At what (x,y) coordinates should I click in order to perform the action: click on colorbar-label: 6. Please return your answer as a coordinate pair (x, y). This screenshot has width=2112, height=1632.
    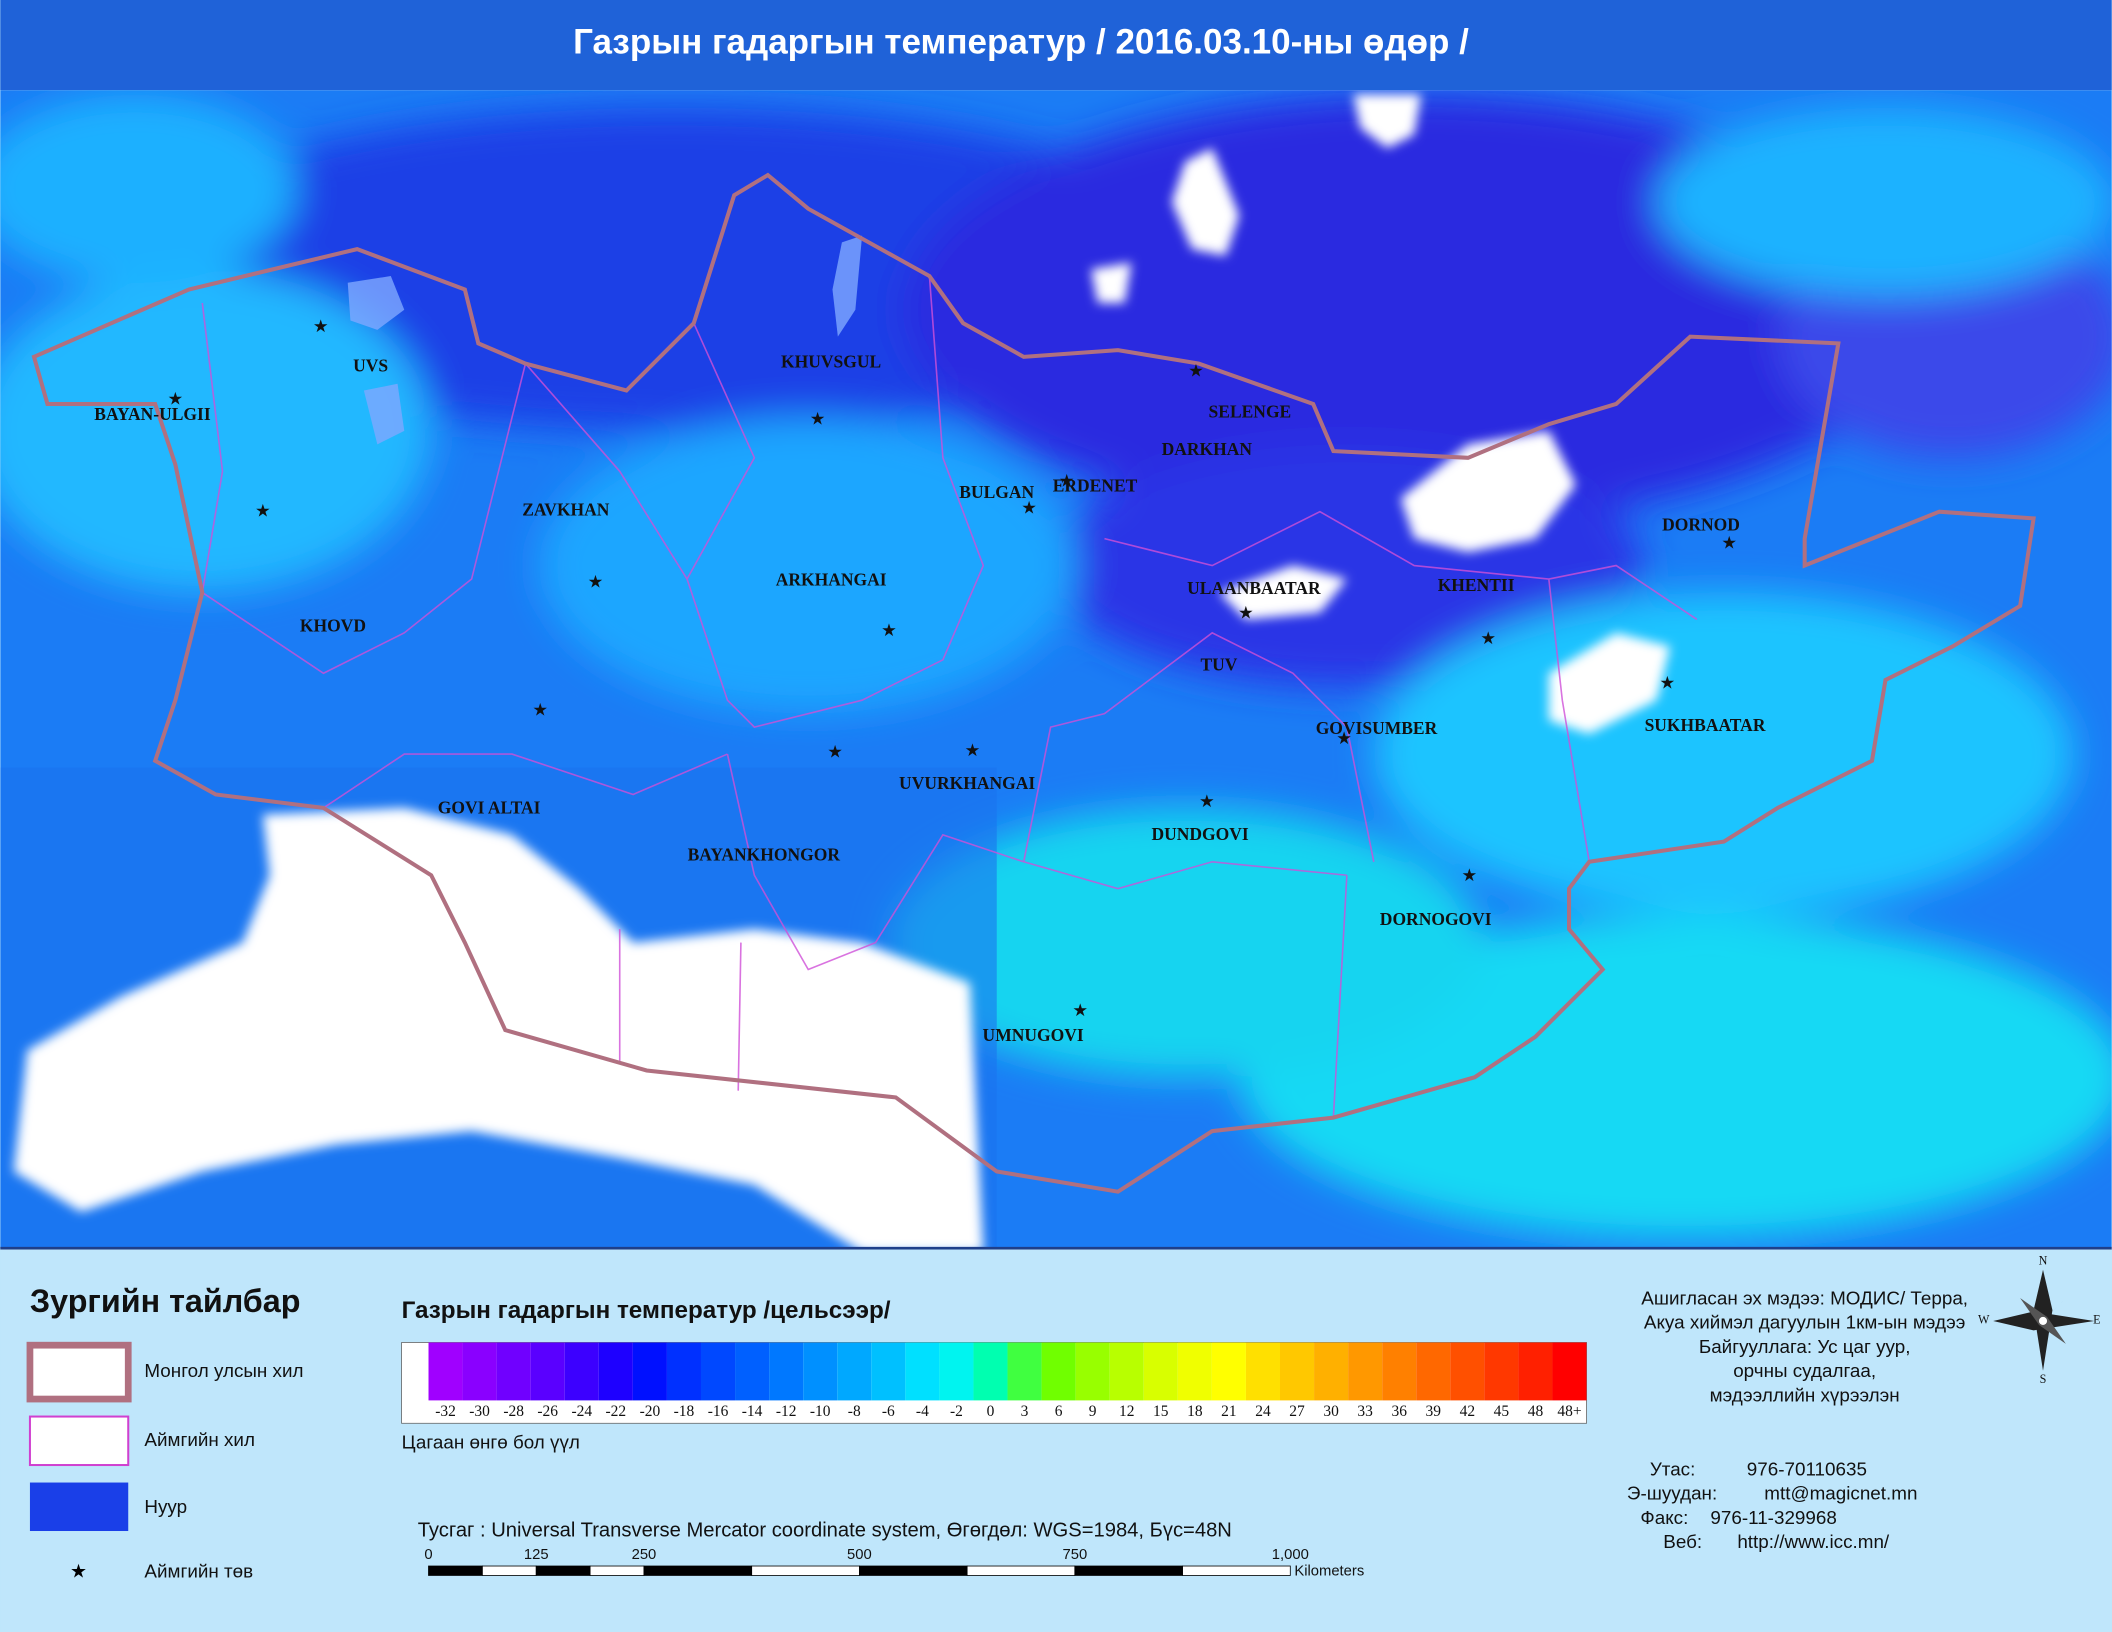
    Looking at the image, I should click on (1059, 1411).